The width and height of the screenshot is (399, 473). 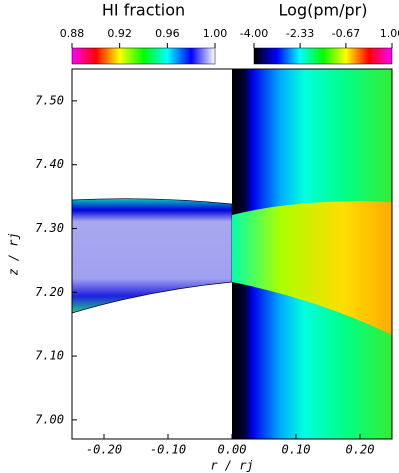 I want to click on colorbar-title: HI fraction, so click(x=143, y=10).